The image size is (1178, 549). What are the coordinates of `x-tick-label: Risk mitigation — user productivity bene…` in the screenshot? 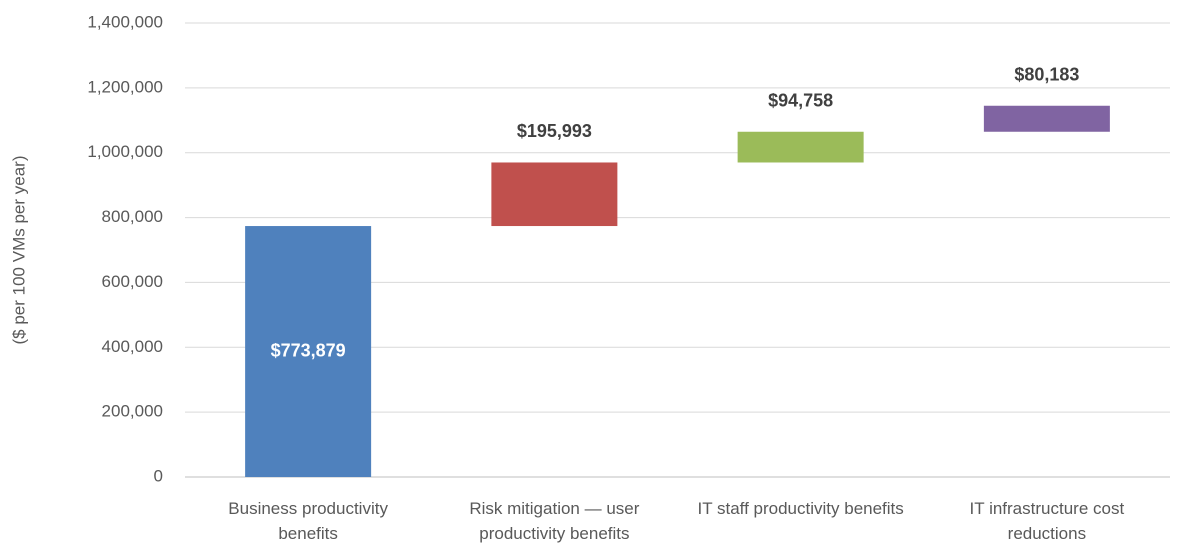 It's located at (554, 521).